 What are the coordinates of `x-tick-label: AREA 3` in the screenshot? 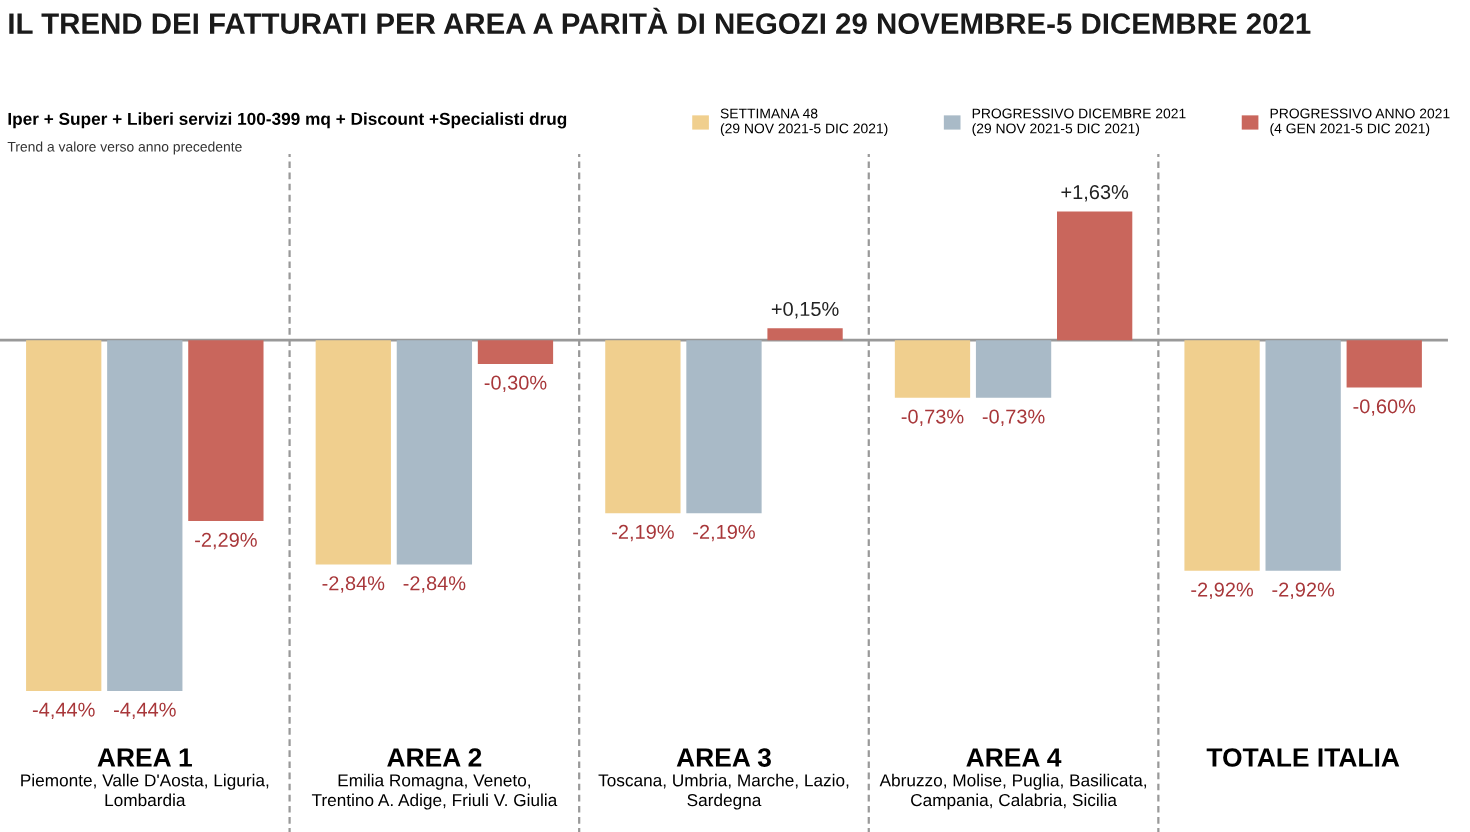 It's located at (723, 757).